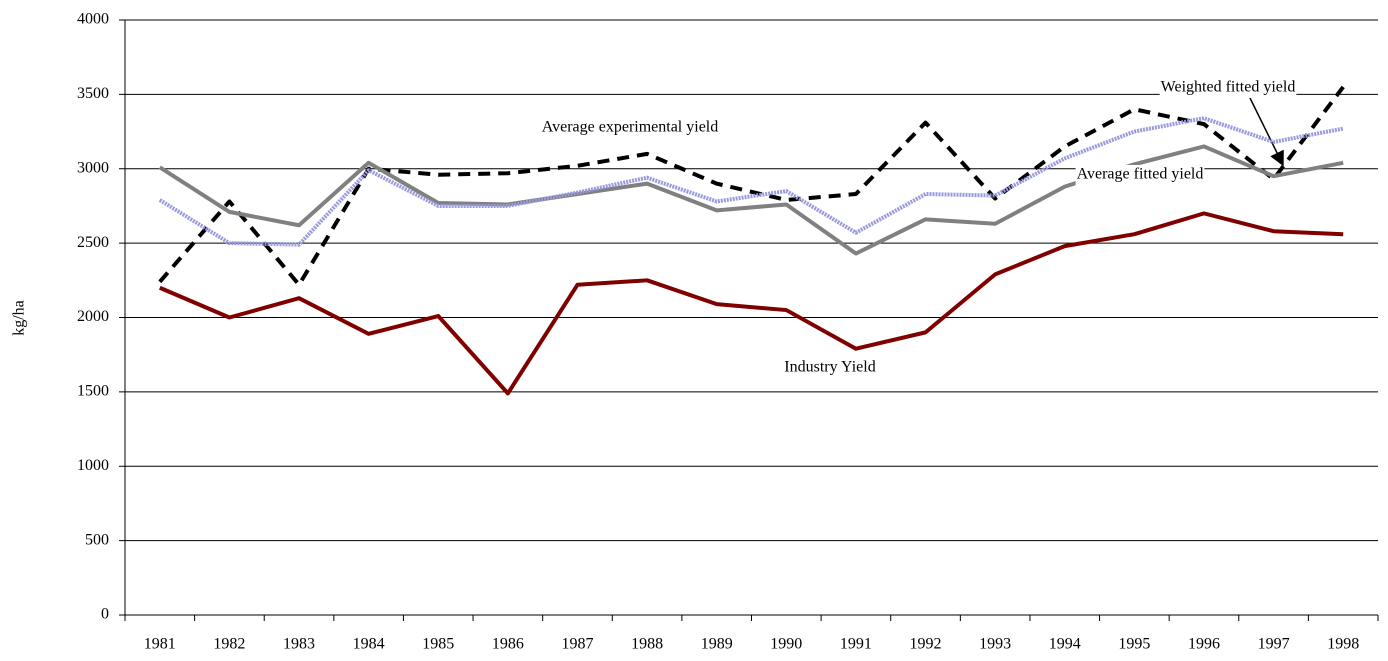 The height and width of the screenshot is (661, 1388). What do you see at coordinates (786, 644) in the screenshot?
I see `x-tick-label: 1990` at bounding box center [786, 644].